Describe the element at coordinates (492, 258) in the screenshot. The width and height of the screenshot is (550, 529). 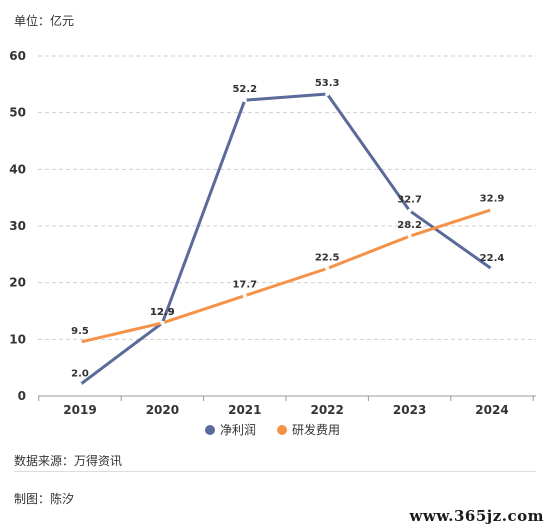
I see `data-label: 22.4` at that location.